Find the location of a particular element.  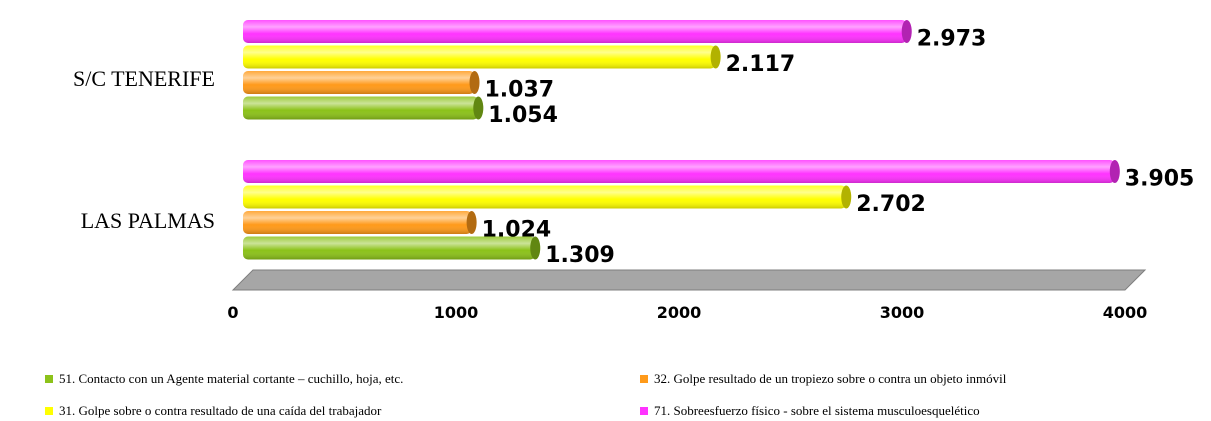

value-label: 1.037 is located at coordinates (520, 90).